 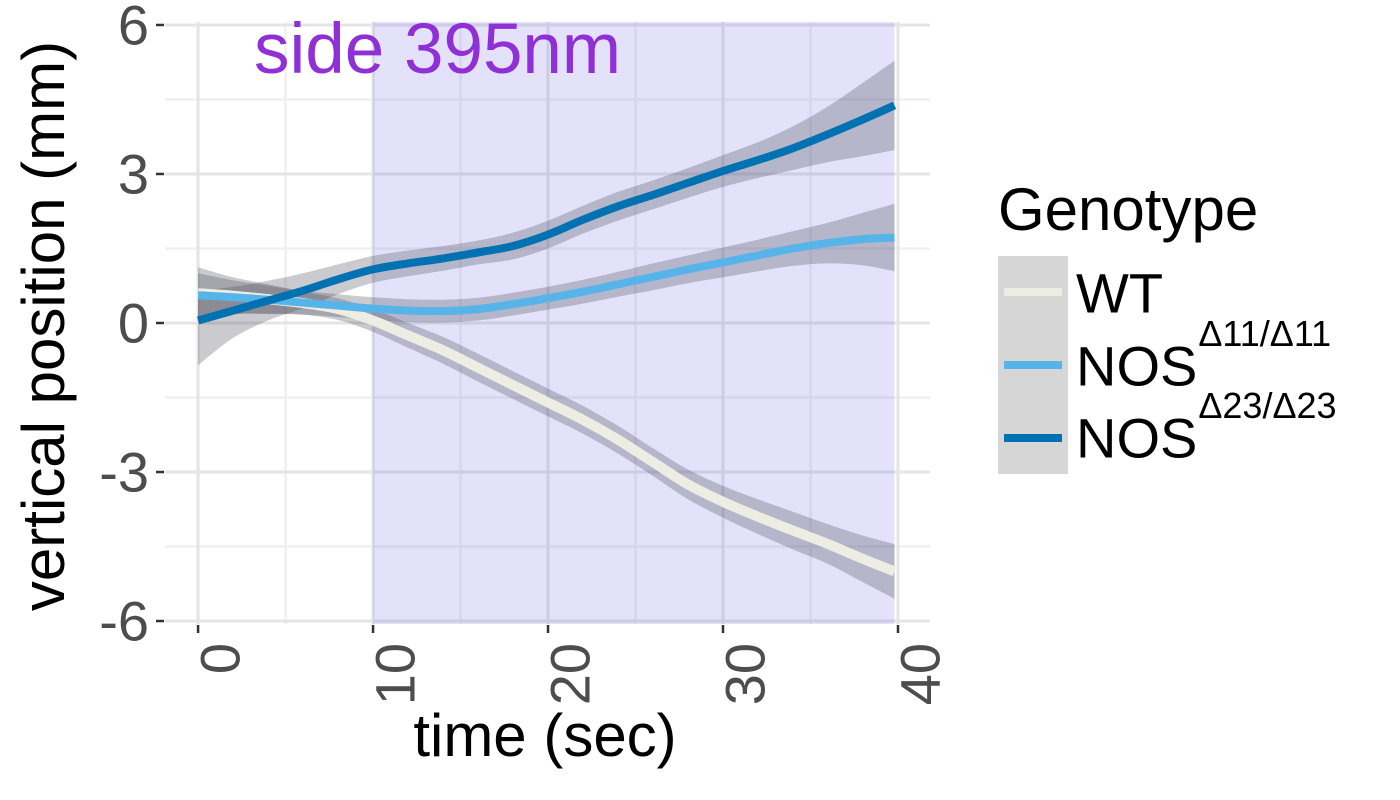 I want to click on legend-key-line-nos-d23, so click(x=1033, y=437).